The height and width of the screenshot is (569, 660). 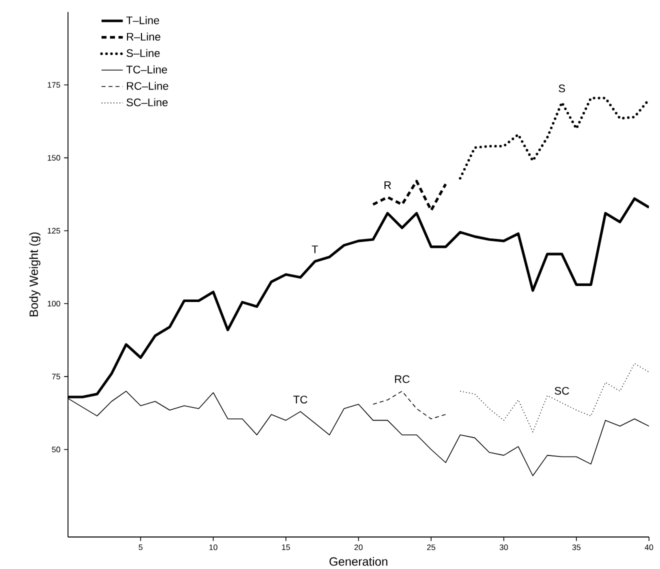 I want to click on annotation: R, so click(x=388, y=185).